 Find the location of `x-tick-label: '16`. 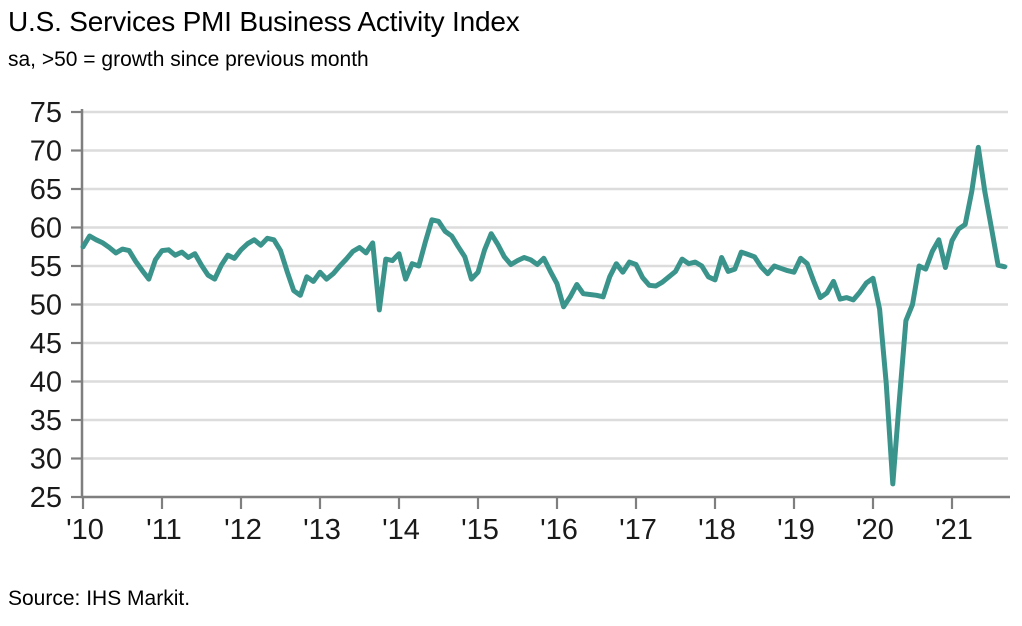

x-tick-label: '16 is located at coordinates (559, 530).